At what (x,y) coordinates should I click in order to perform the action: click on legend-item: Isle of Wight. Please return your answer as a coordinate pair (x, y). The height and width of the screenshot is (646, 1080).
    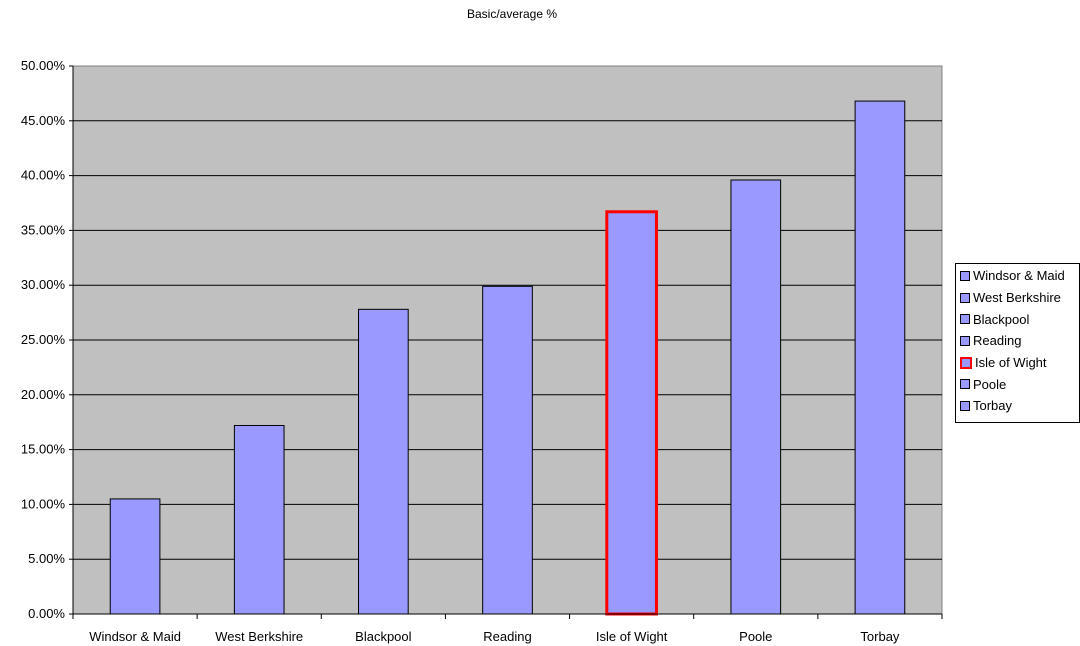
    Looking at the image, I should click on (1017, 363).